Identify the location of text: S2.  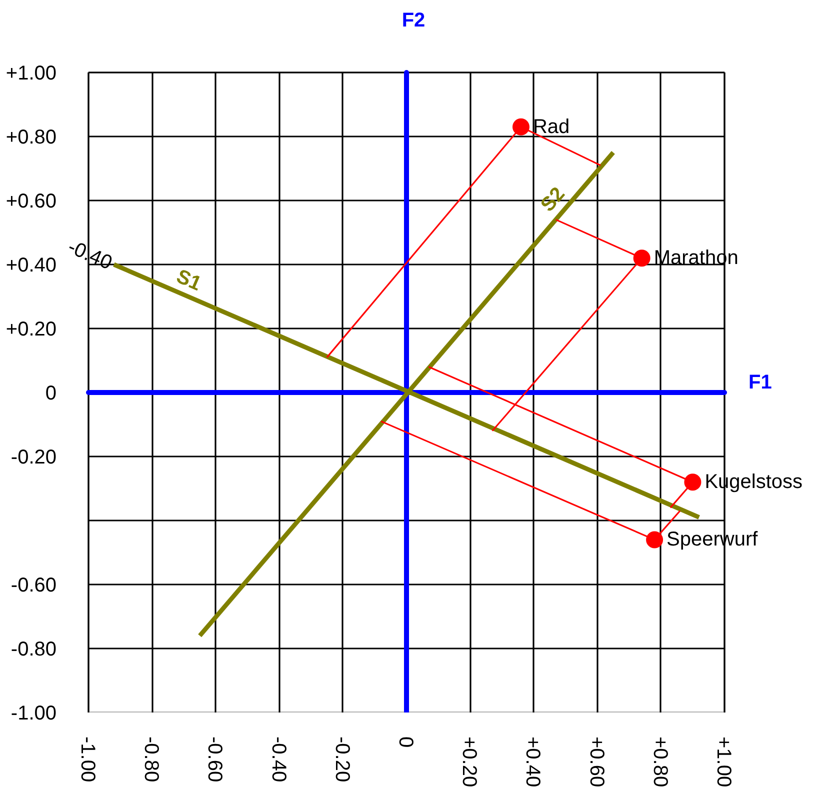
(553, 199).